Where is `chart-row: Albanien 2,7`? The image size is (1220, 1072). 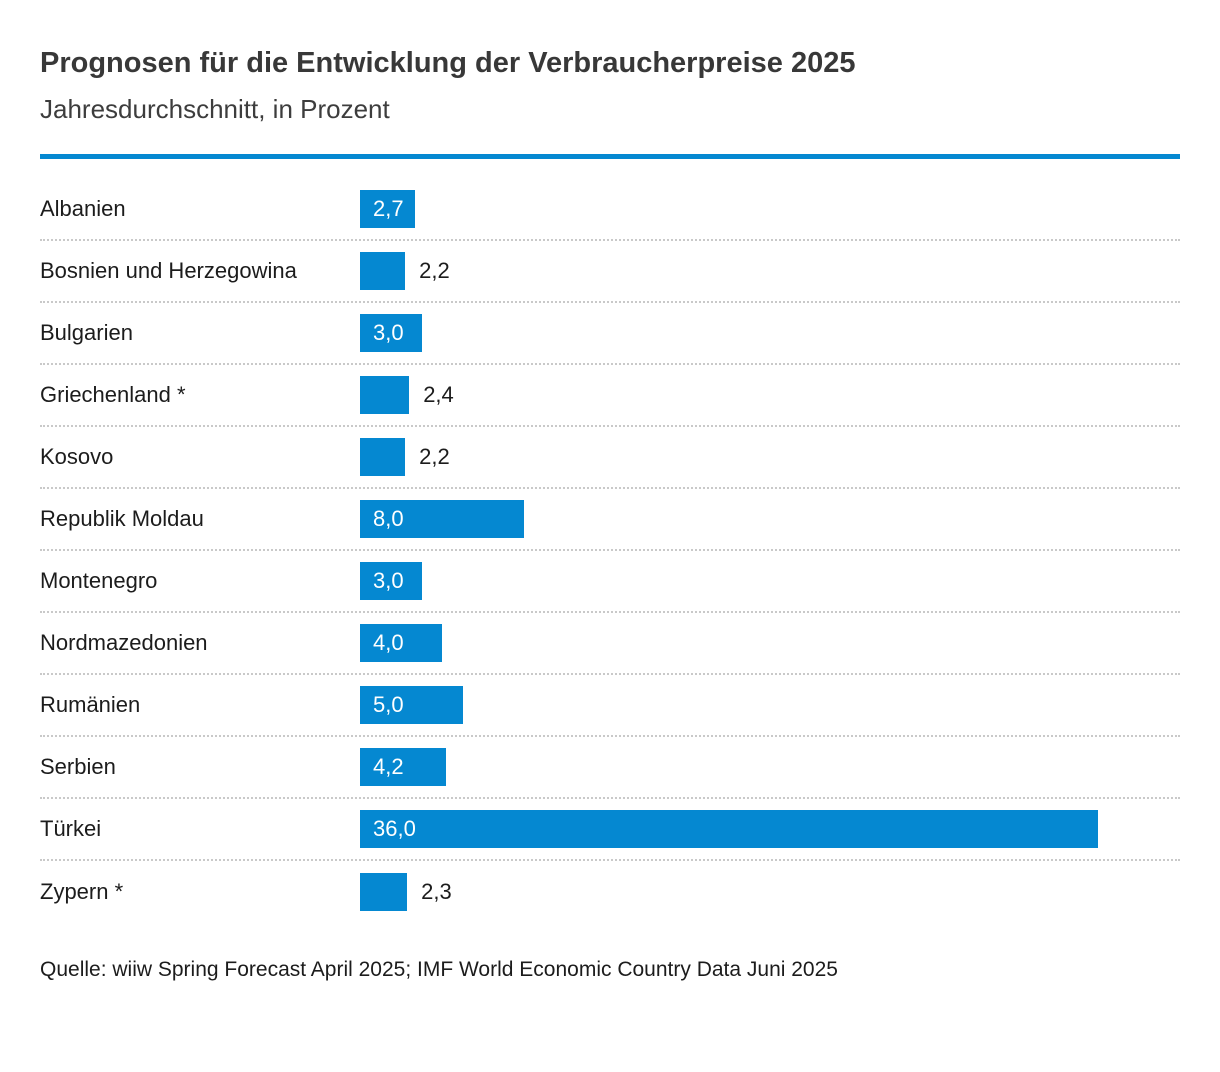
chart-row: Albanien 2,7 is located at coordinates (610, 210).